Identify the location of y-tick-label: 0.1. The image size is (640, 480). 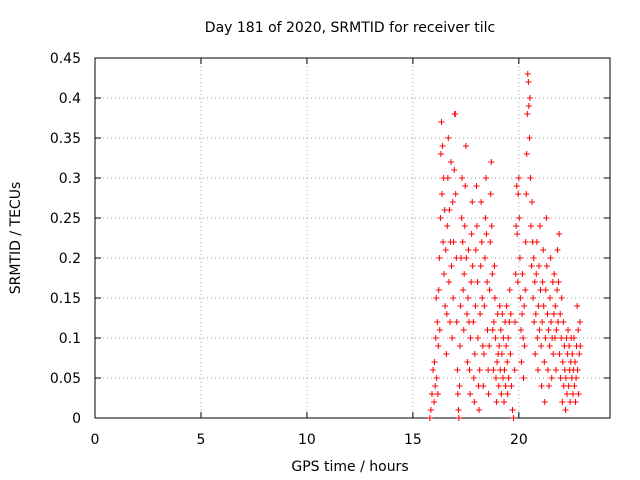
(70, 339).